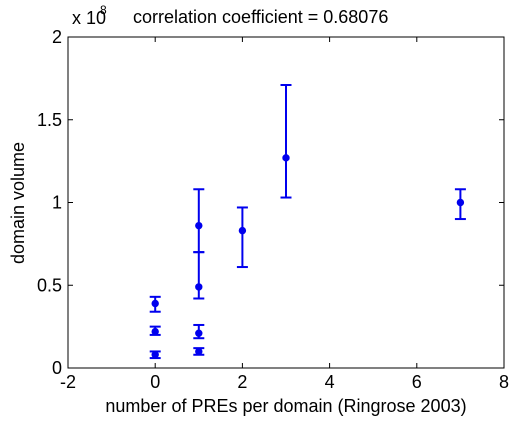 The image size is (521, 424). I want to click on y-tick-label: 2, so click(57, 37).